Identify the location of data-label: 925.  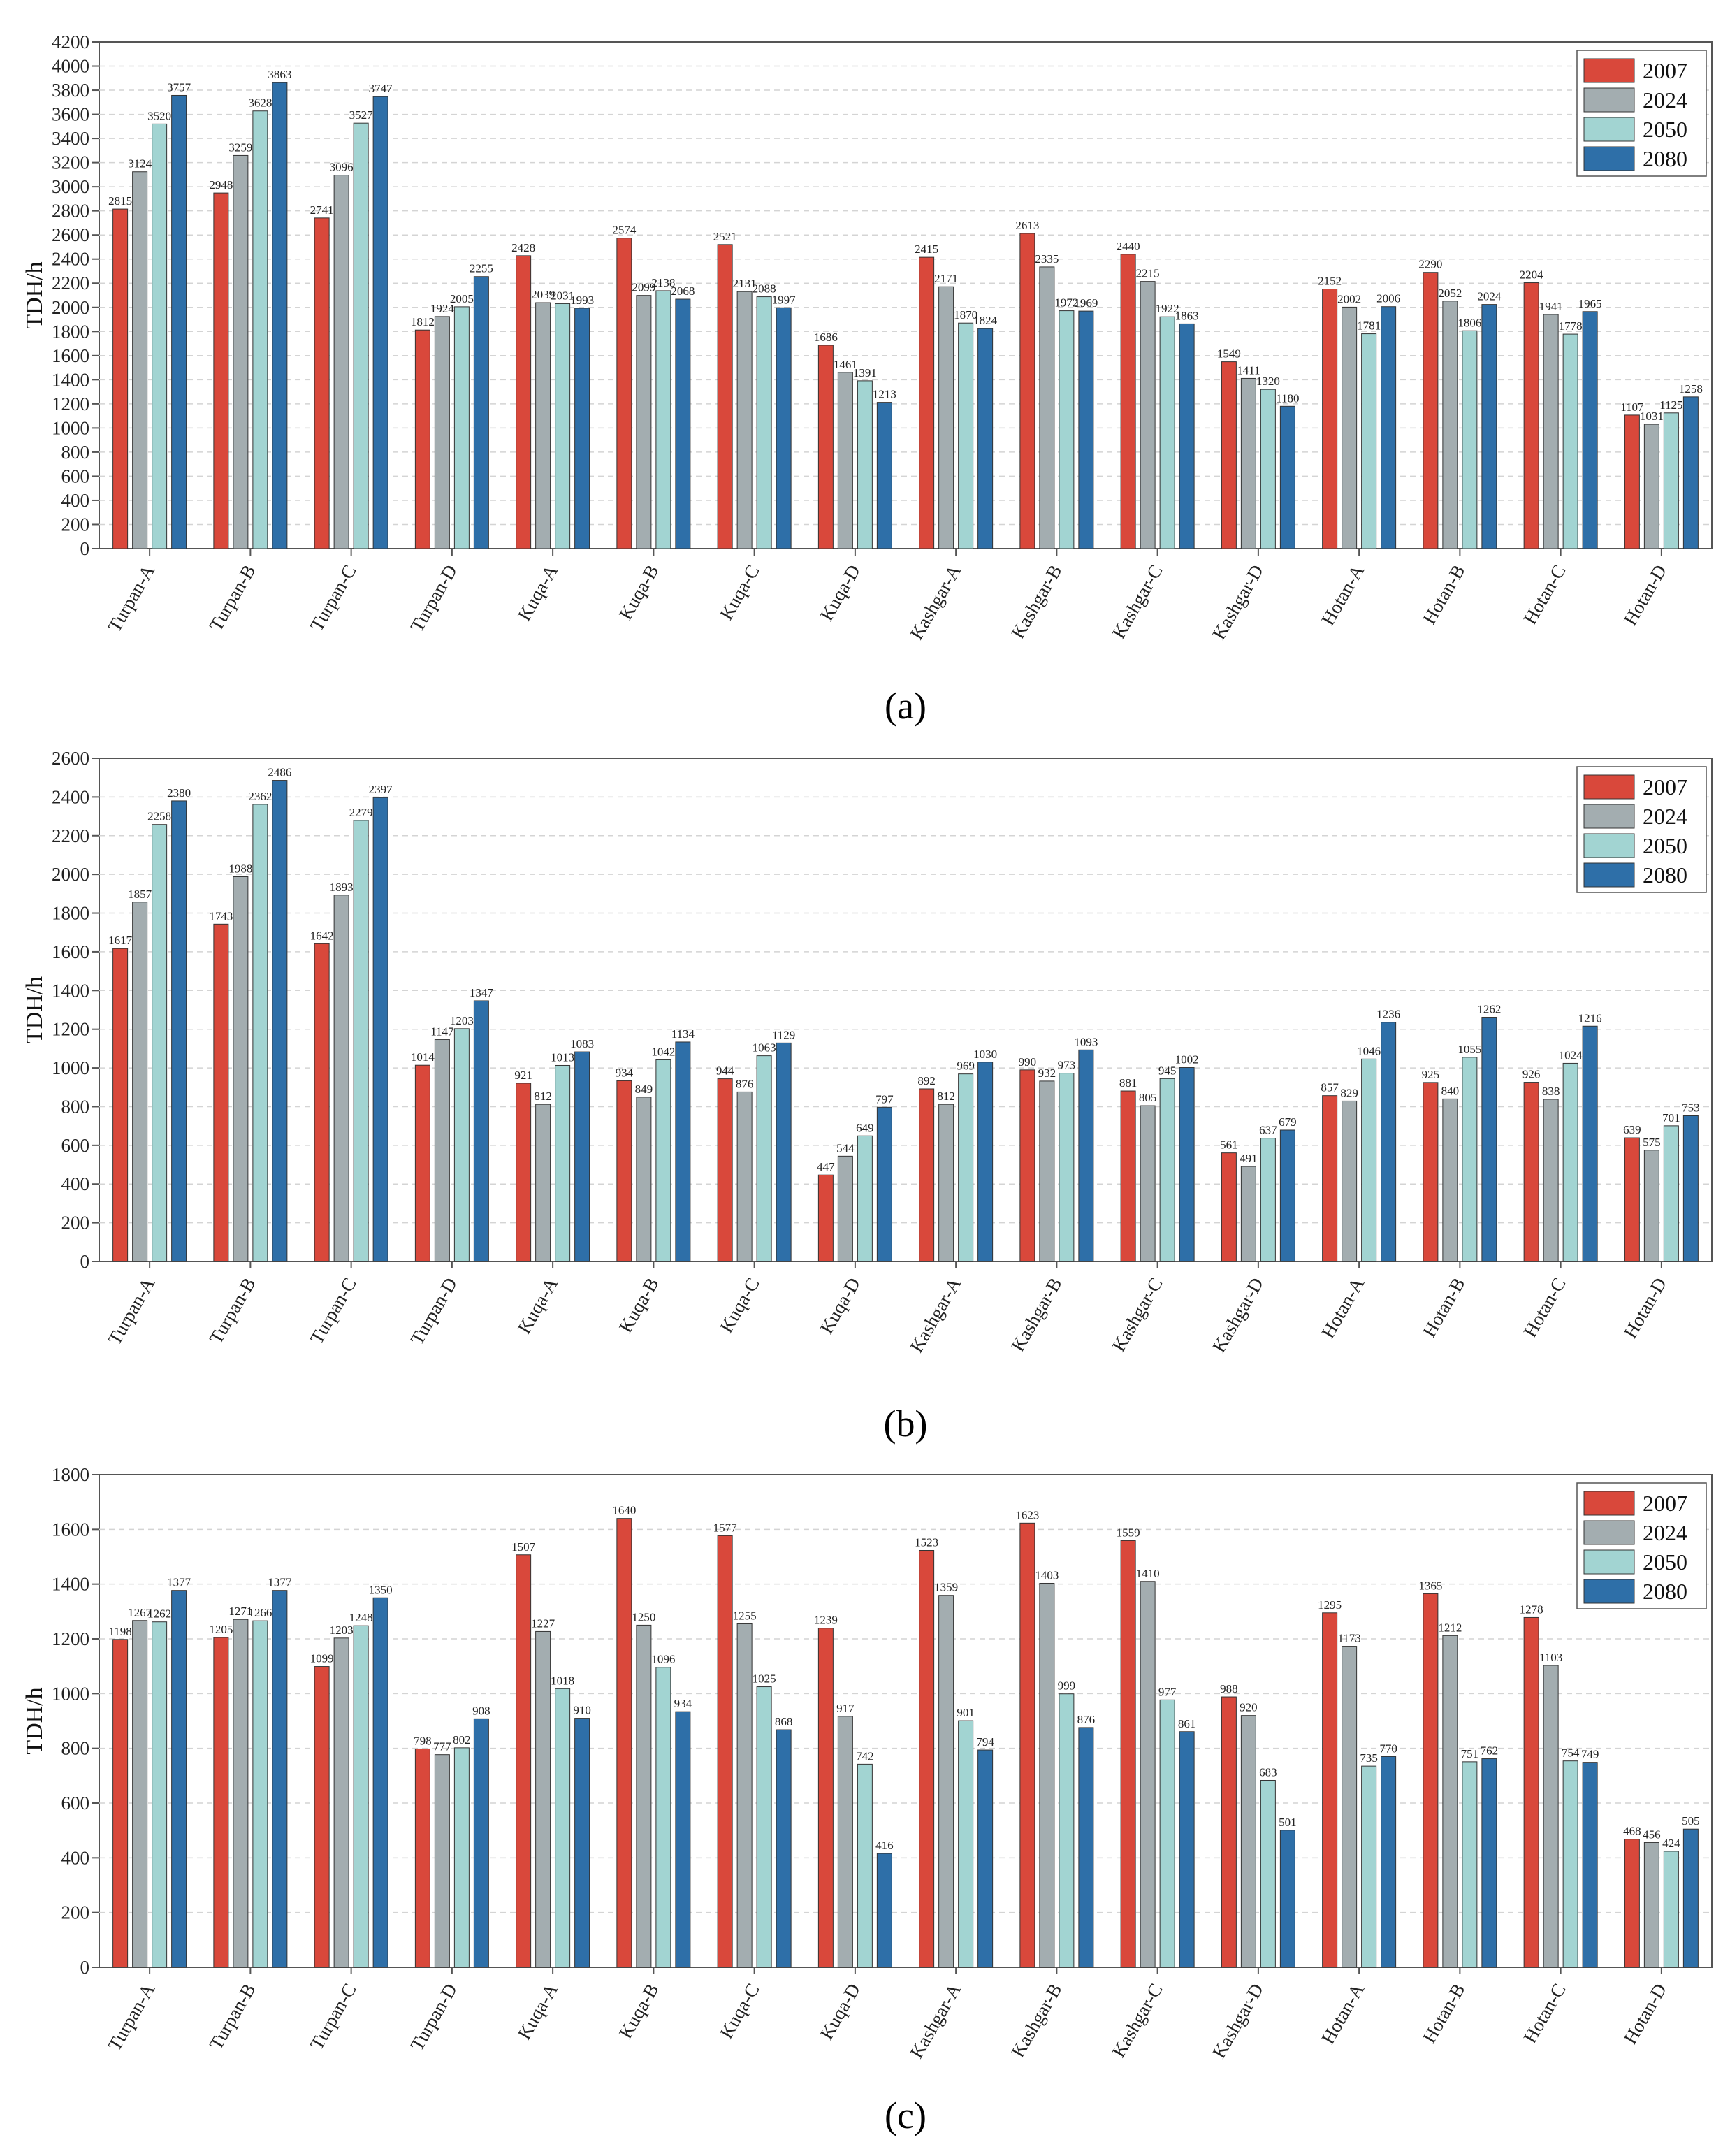
(1431, 1074).